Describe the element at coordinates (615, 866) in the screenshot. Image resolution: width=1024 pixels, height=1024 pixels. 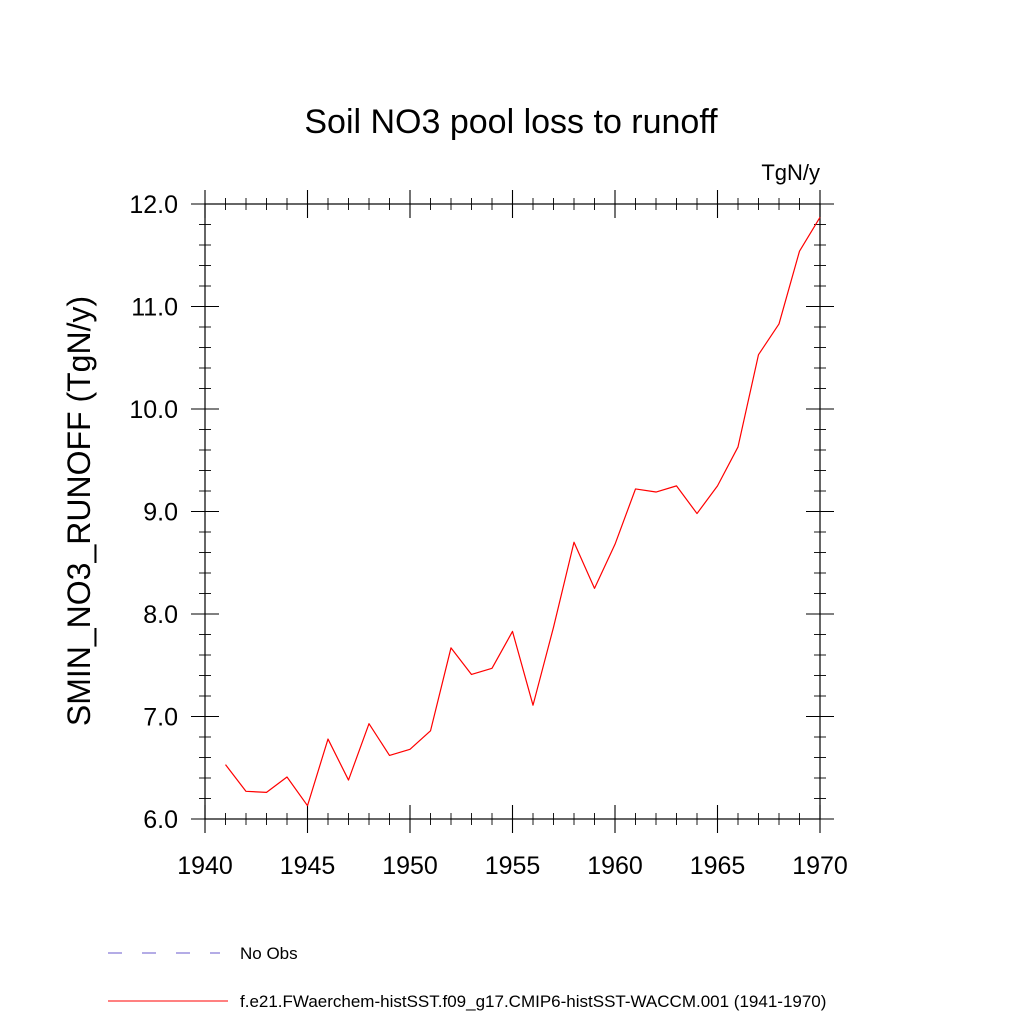
I see `x-tick-label: 1960` at that location.